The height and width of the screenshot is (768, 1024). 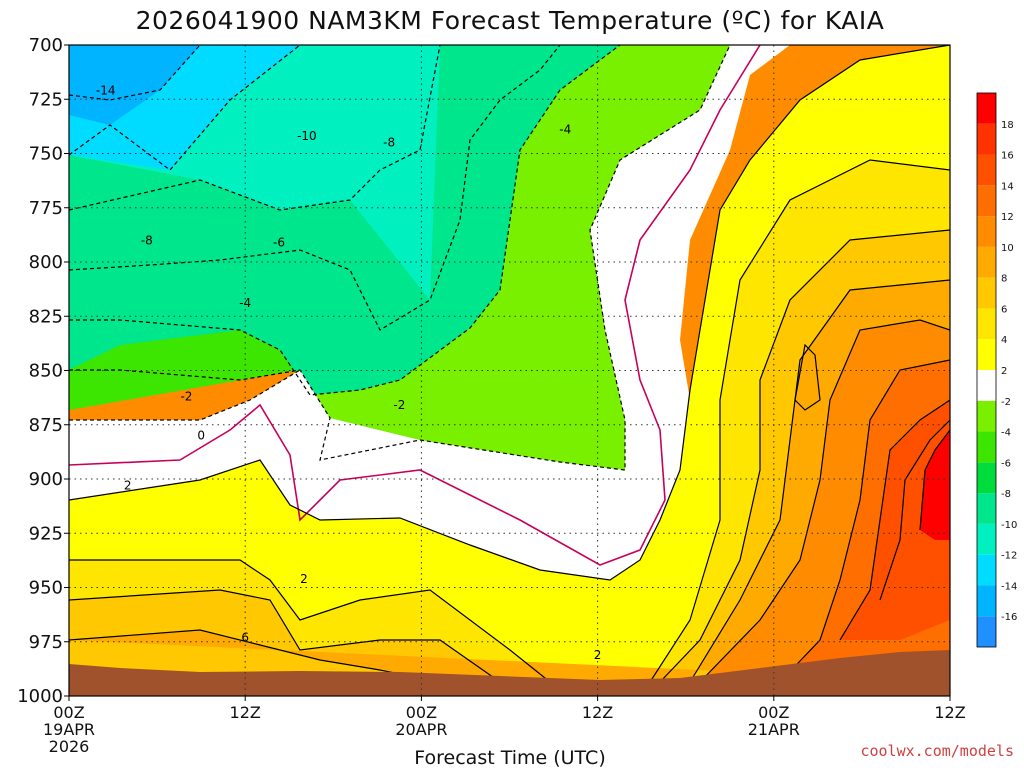 I want to click on contour-minus14, so click(x=135, y=73).